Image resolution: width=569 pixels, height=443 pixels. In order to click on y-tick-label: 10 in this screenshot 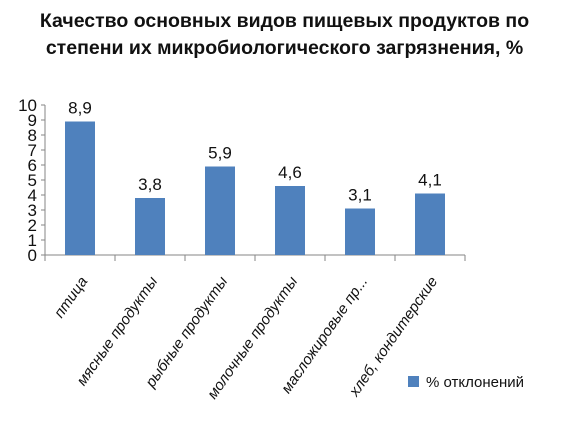, I will do `click(27, 105)`.